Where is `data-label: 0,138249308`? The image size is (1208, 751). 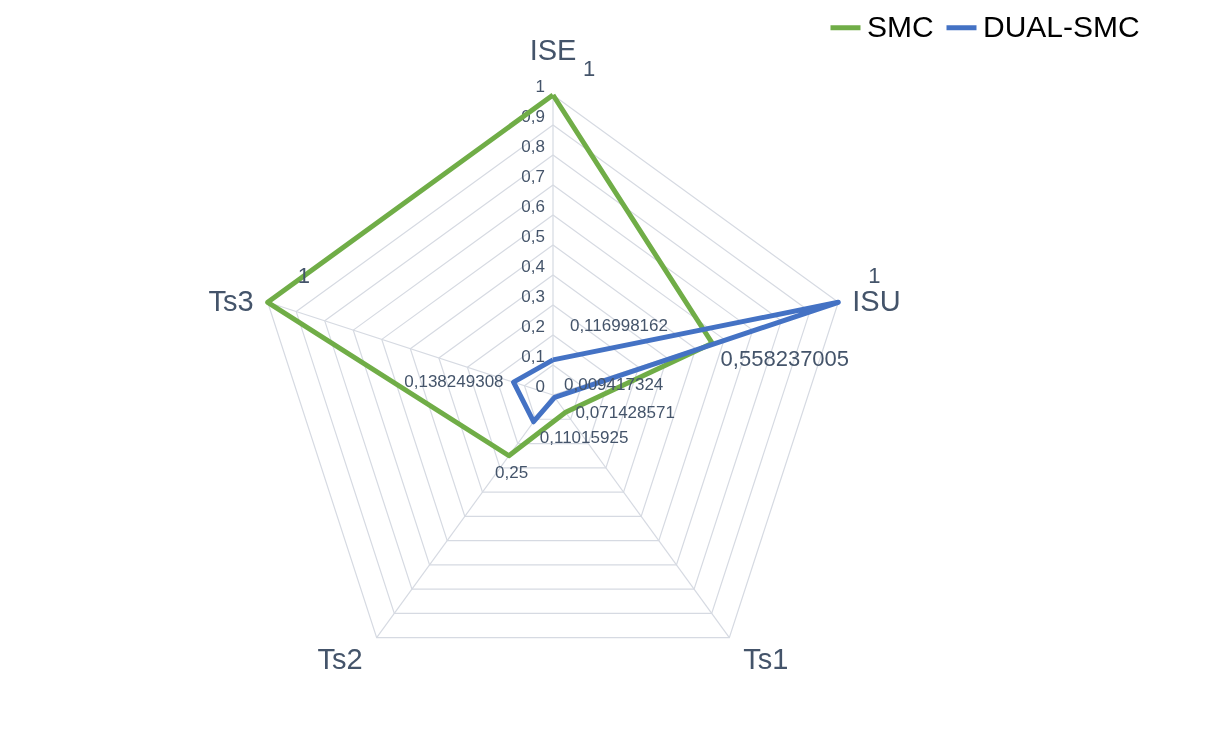 data-label: 0,138249308 is located at coordinates (454, 382).